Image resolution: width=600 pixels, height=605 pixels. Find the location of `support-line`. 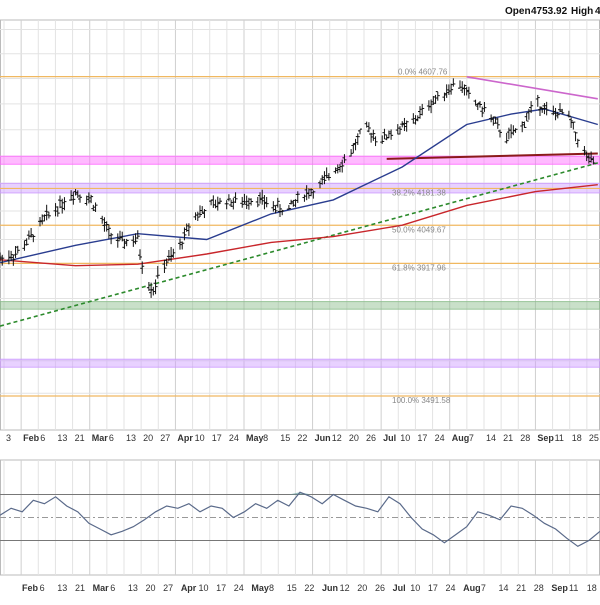

support-line is located at coordinates (492, 156).